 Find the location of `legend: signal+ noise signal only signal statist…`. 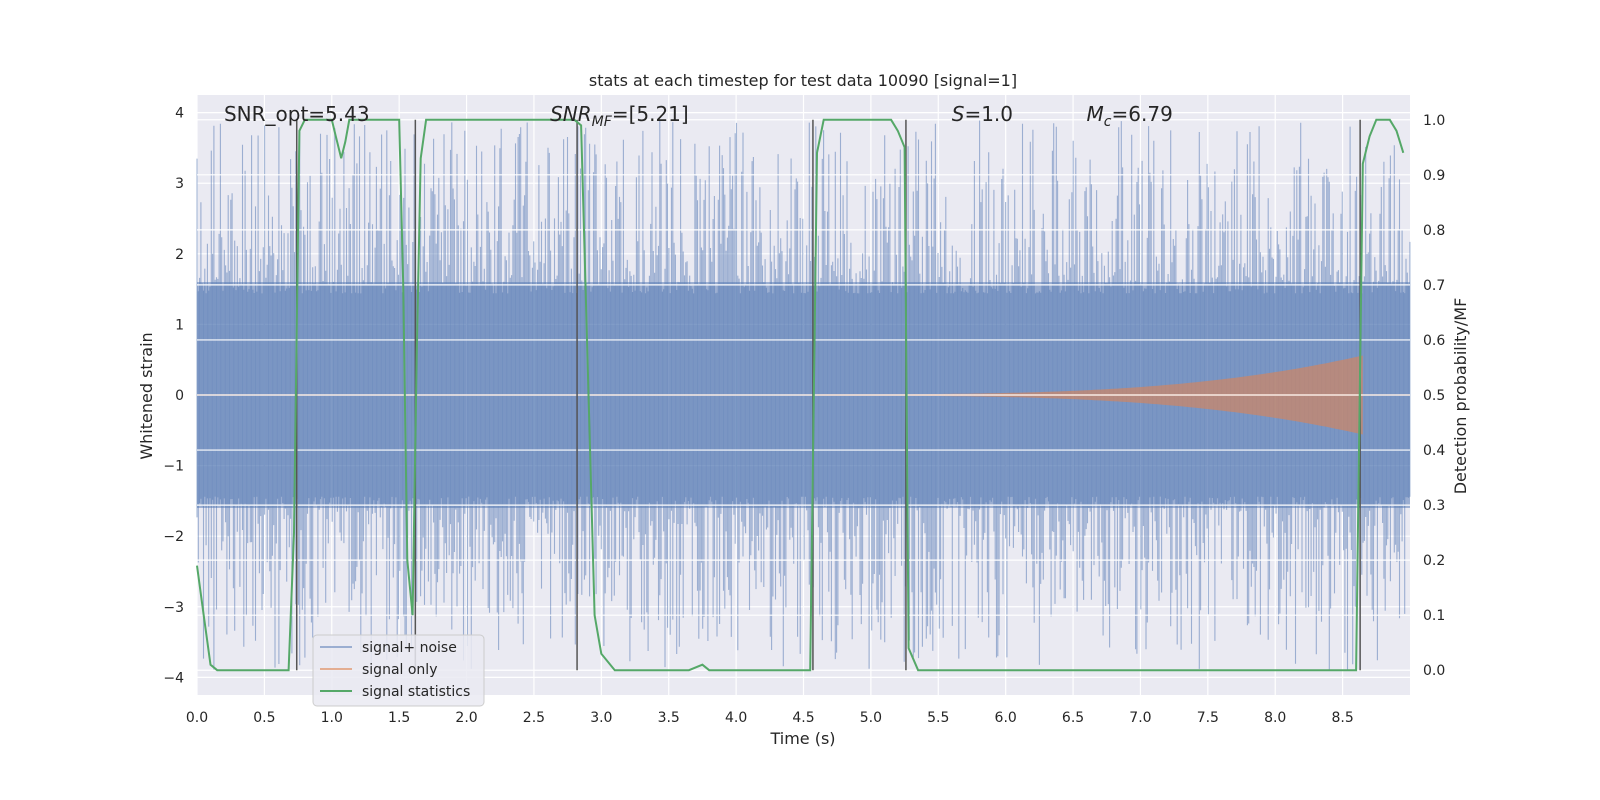

legend: signal+ noise signal only signal statist… is located at coordinates (398, 670).